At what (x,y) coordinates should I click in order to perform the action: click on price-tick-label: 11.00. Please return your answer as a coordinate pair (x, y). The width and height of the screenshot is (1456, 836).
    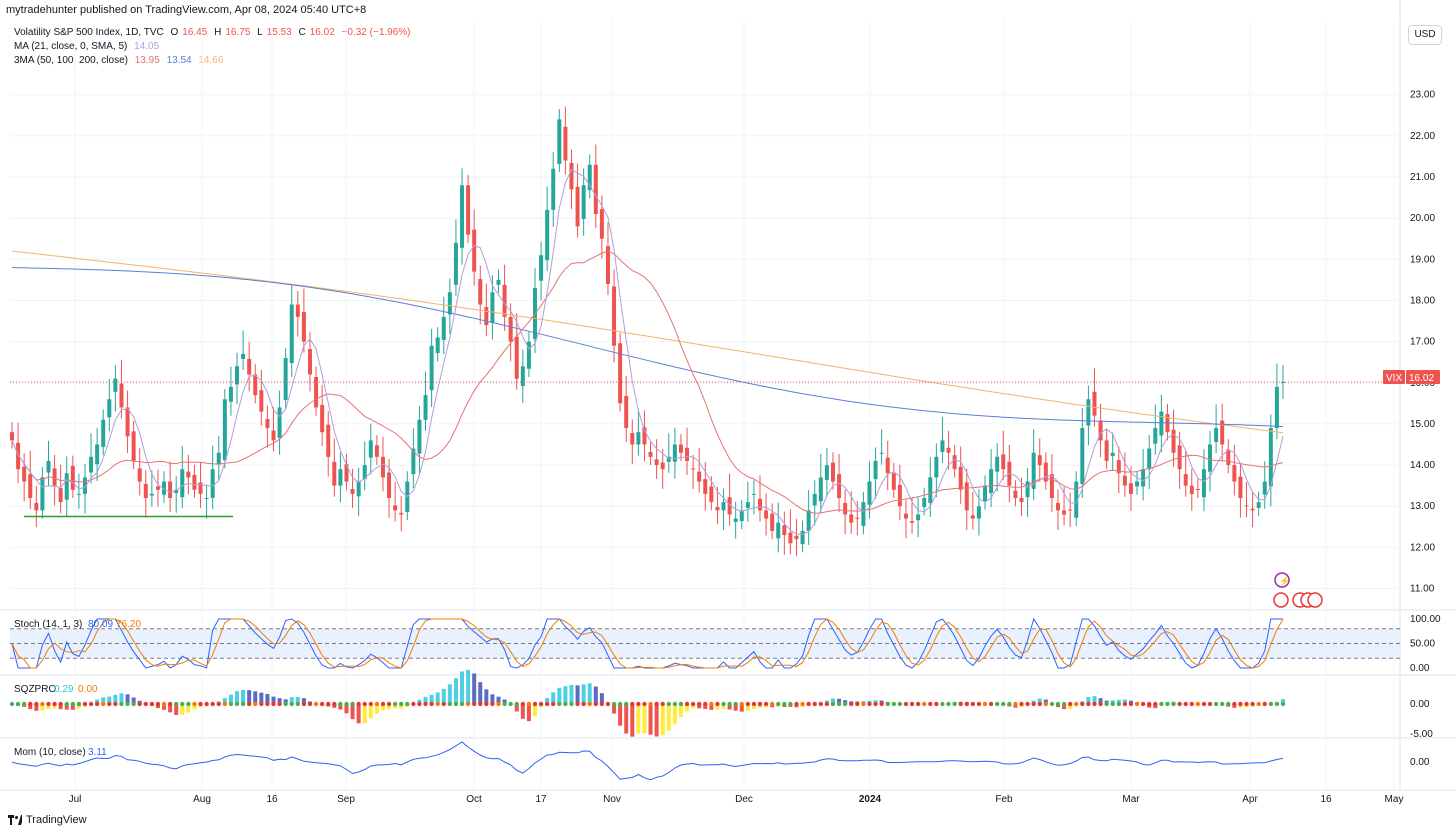
    Looking at the image, I should click on (1422, 589).